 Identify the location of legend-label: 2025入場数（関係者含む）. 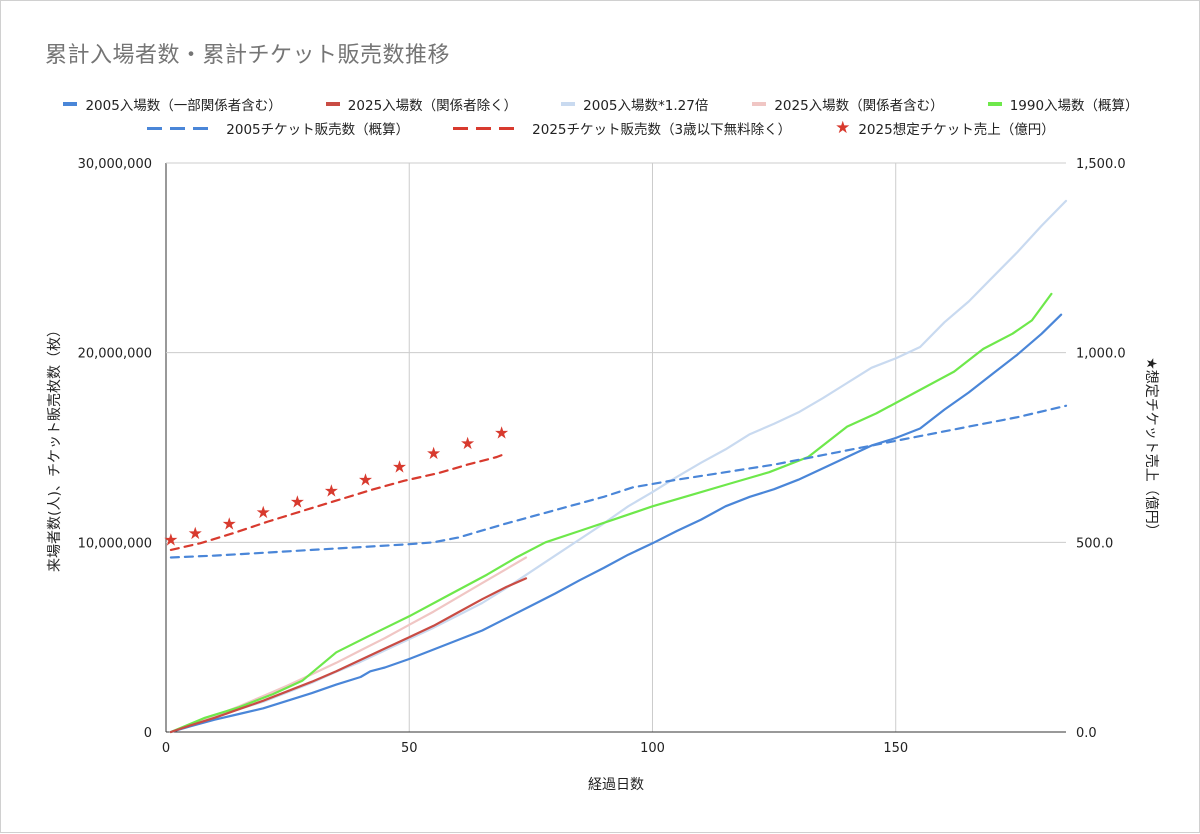
(859, 106).